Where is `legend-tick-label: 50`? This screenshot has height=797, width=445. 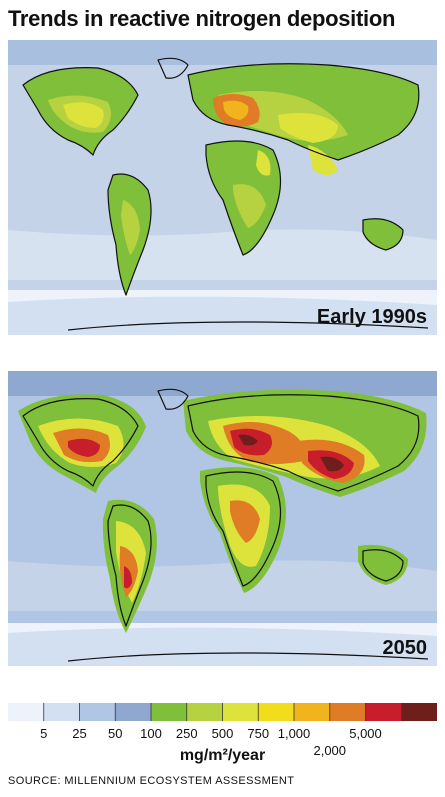
legend-tick-label: 50 is located at coordinates (115, 733).